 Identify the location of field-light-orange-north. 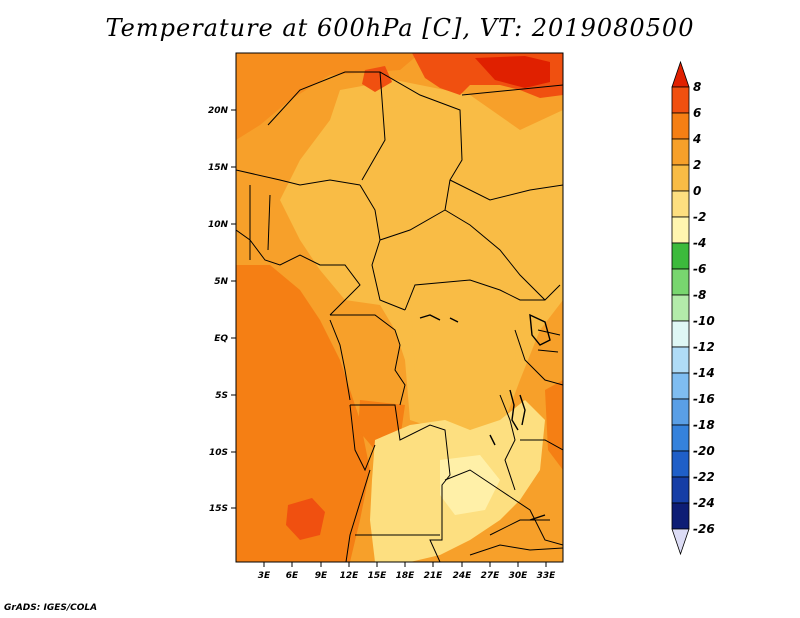
(415, 165).